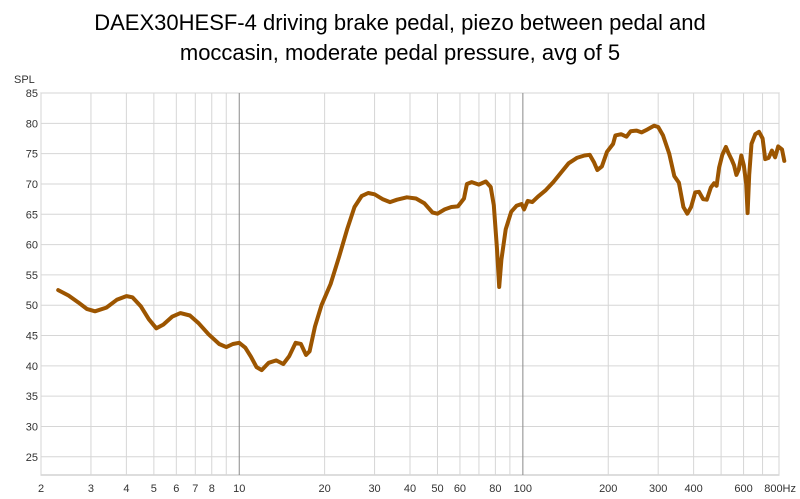  What do you see at coordinates (32, 94) in the screenshot?
I see `y-tick-label: 85` at bounding box center [32, 94].